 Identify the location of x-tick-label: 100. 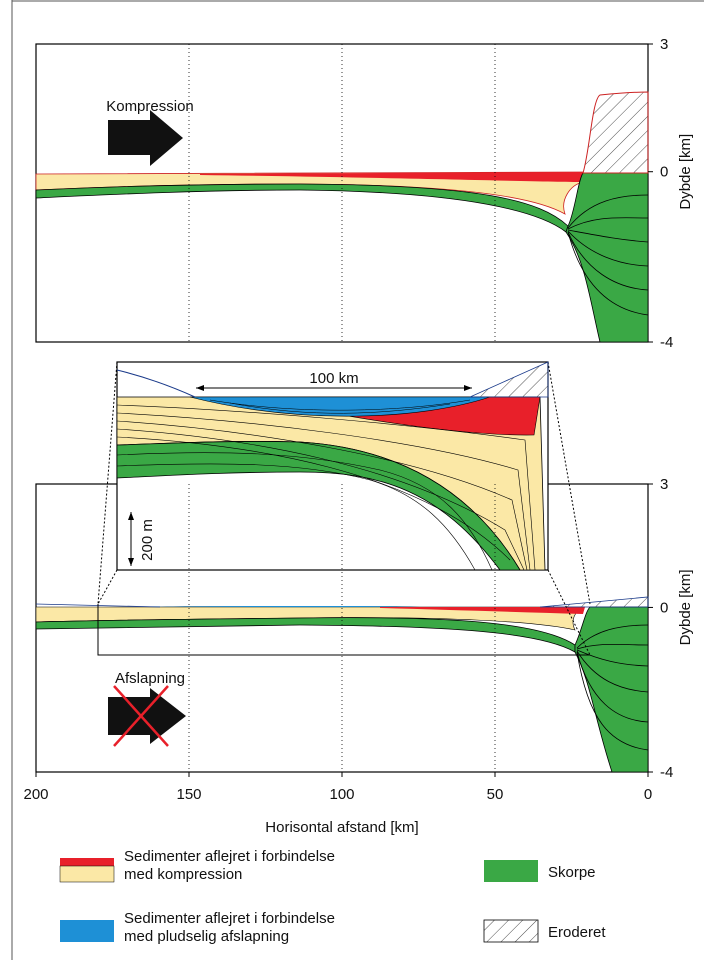
(341, 794).